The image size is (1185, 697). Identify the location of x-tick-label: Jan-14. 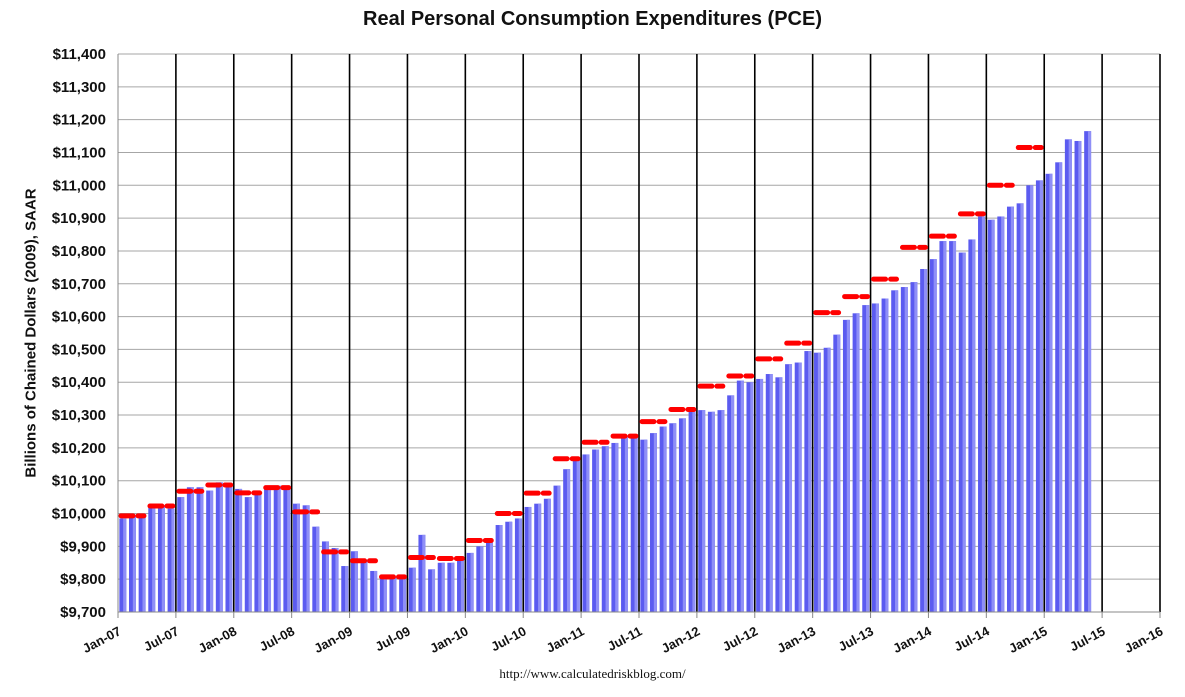
(912, 639).